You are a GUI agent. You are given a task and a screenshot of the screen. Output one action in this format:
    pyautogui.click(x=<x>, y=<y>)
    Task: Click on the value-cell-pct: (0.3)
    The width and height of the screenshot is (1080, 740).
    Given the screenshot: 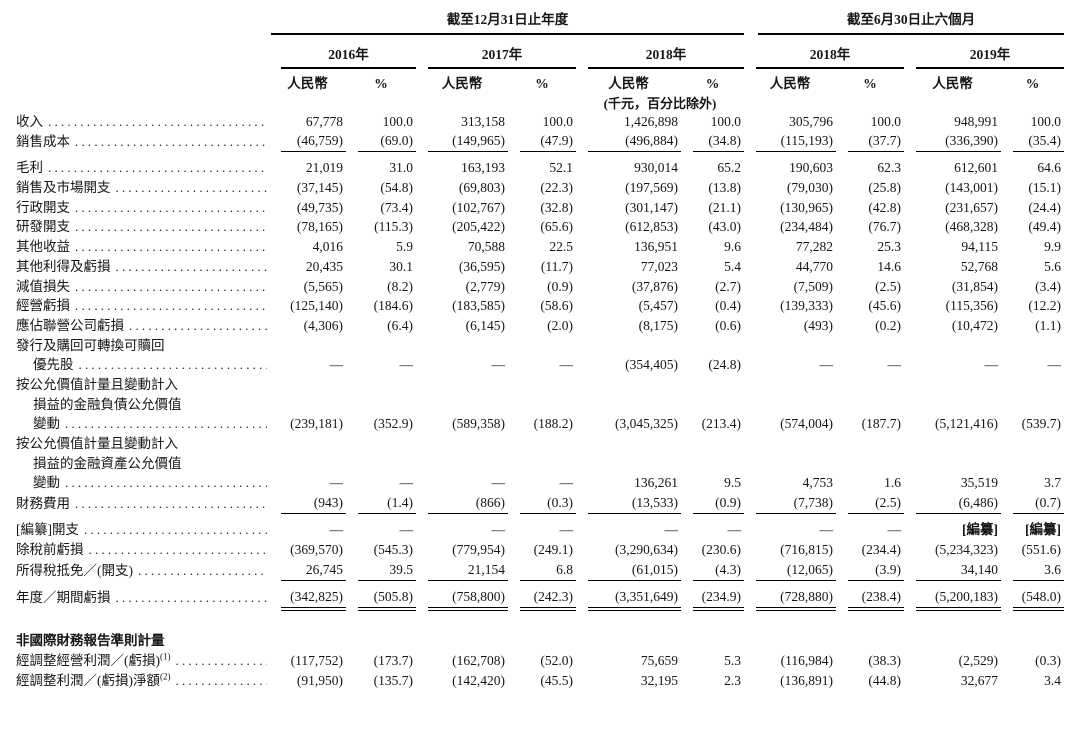 What is the action you would take?
    pyautogui.click(x=542, y=504)
    